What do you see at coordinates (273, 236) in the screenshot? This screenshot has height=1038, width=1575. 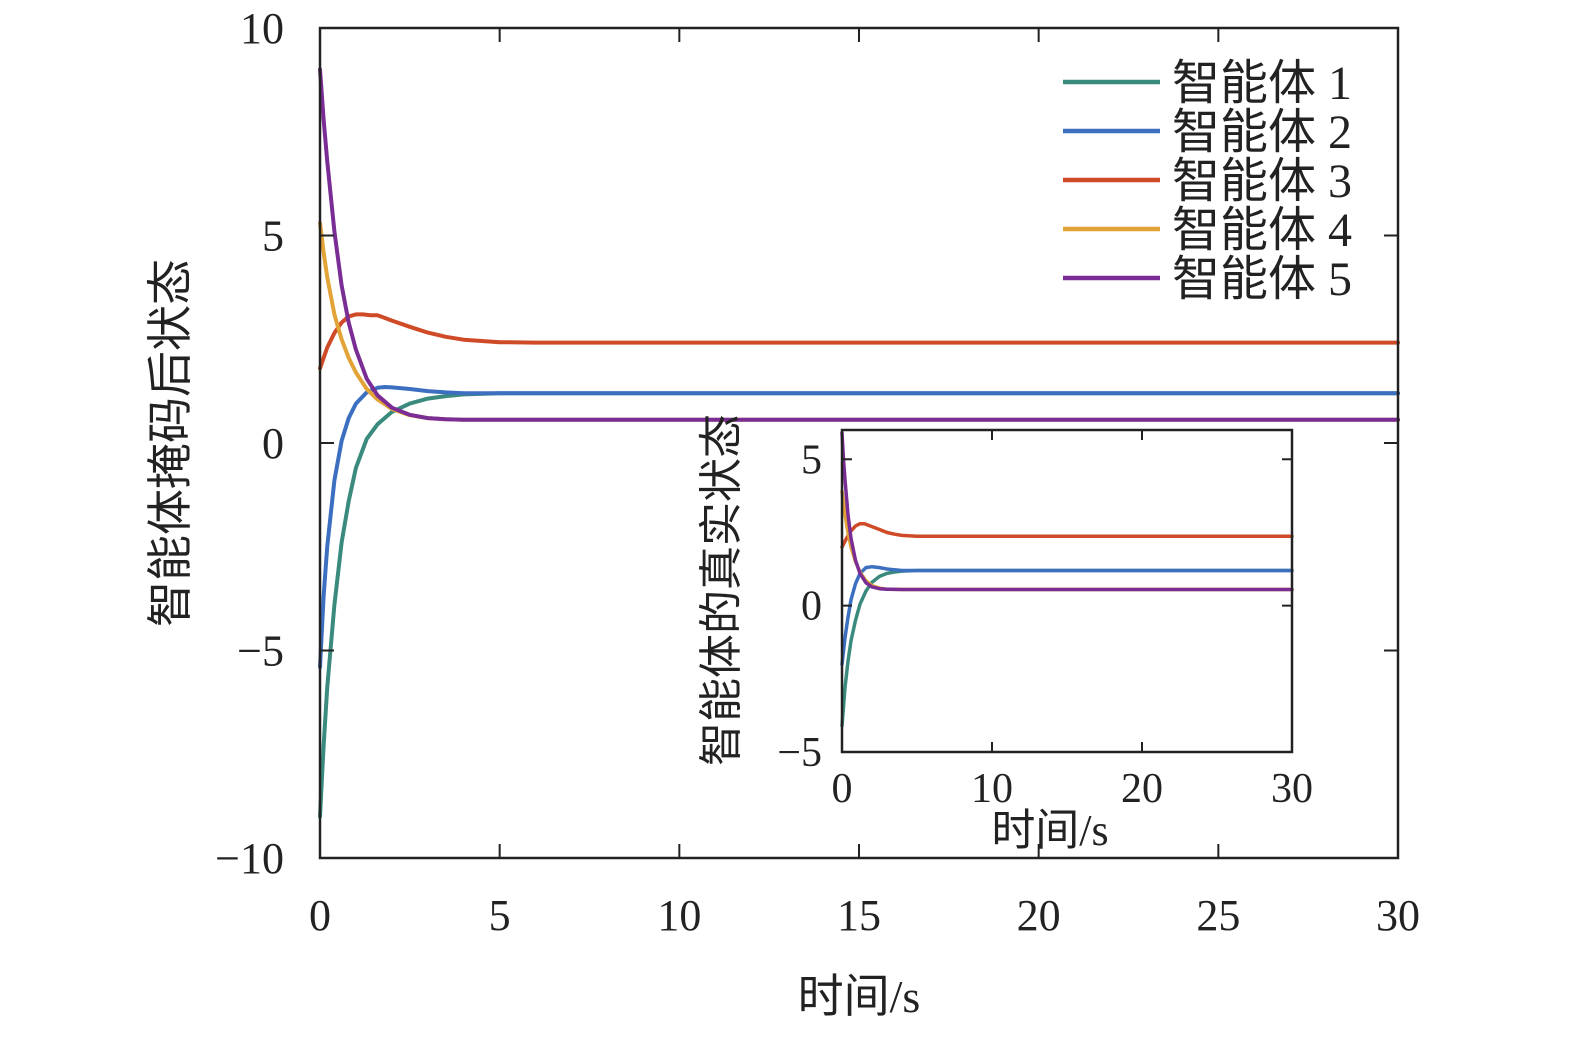 I see `main-y-tick-label: 5` at bounding box center [273, 236].